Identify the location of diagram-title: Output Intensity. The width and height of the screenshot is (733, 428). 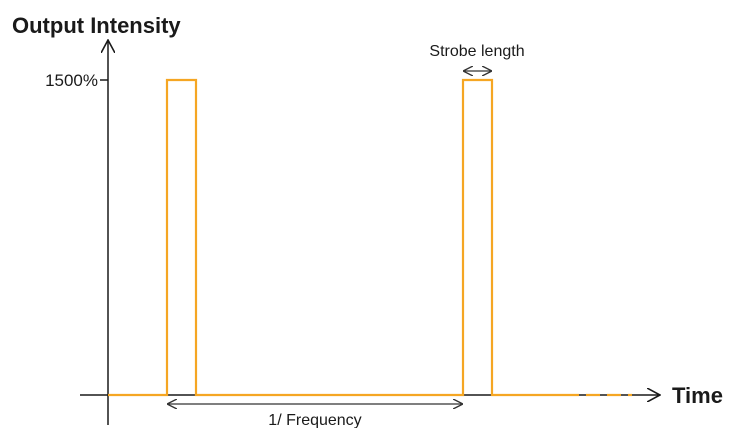
(96, 25).